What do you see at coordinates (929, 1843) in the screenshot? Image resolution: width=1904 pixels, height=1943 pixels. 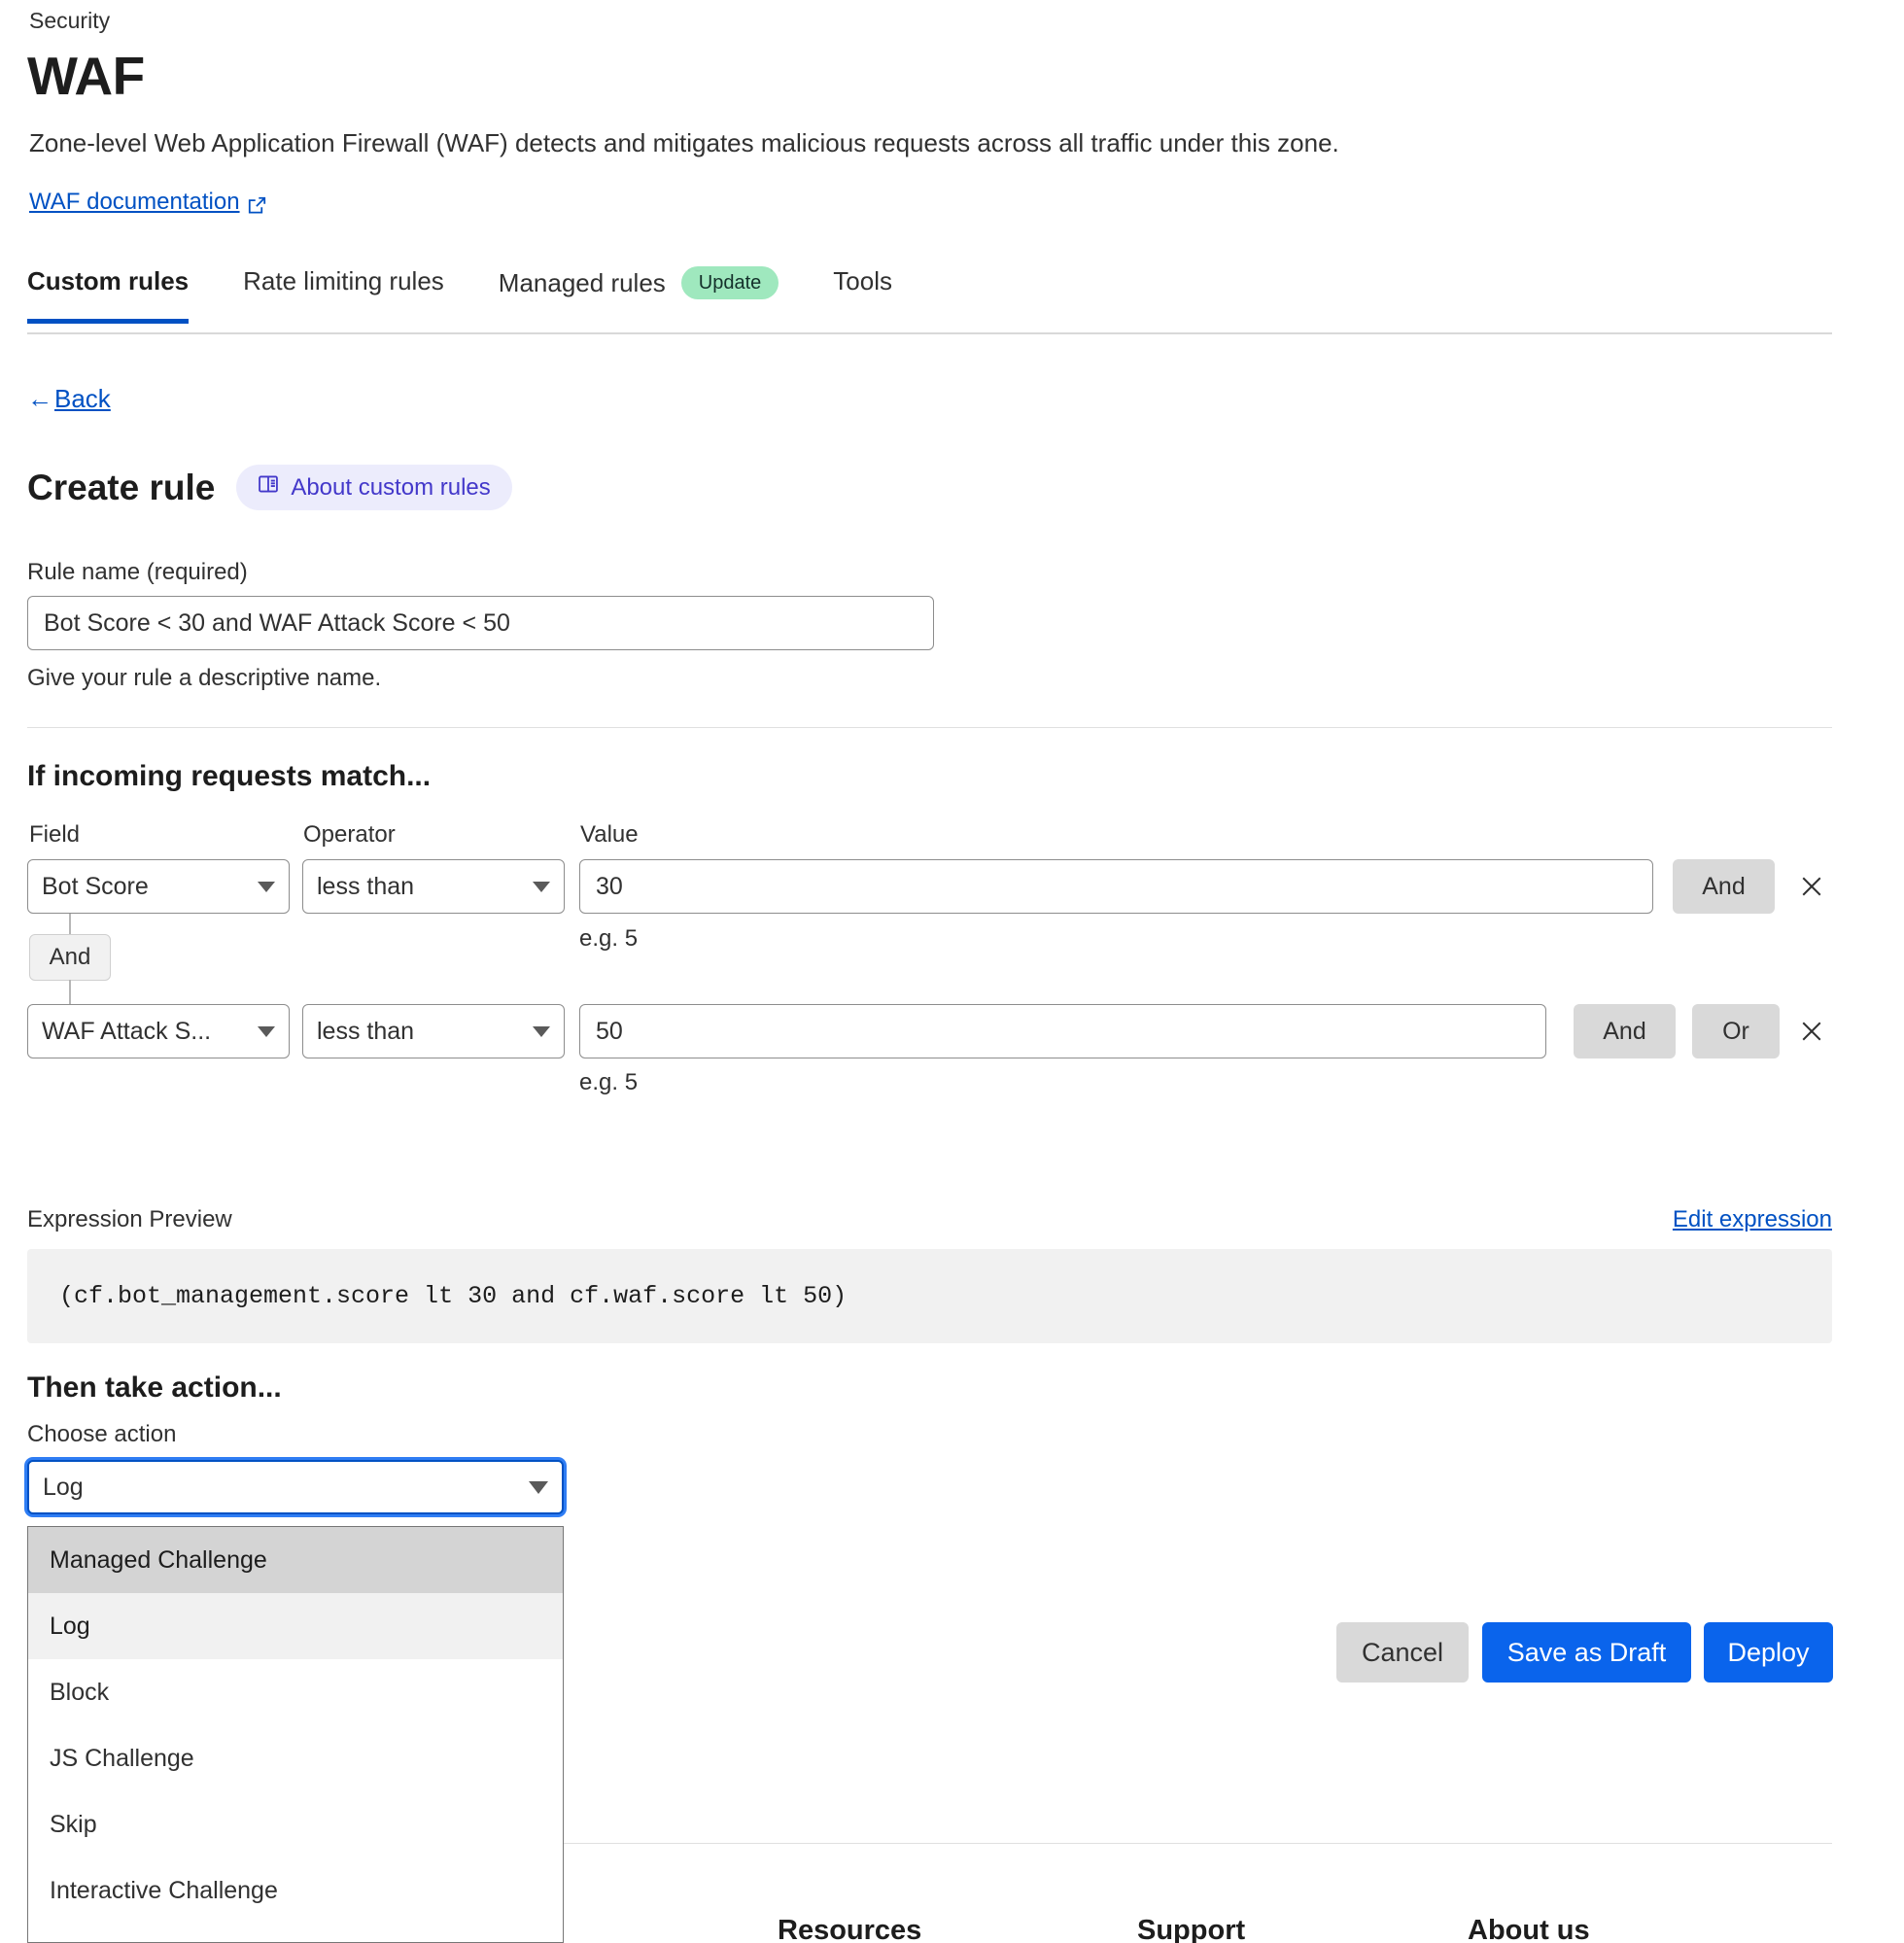 I see `footer-divider` at bounding box center [929, 1843].